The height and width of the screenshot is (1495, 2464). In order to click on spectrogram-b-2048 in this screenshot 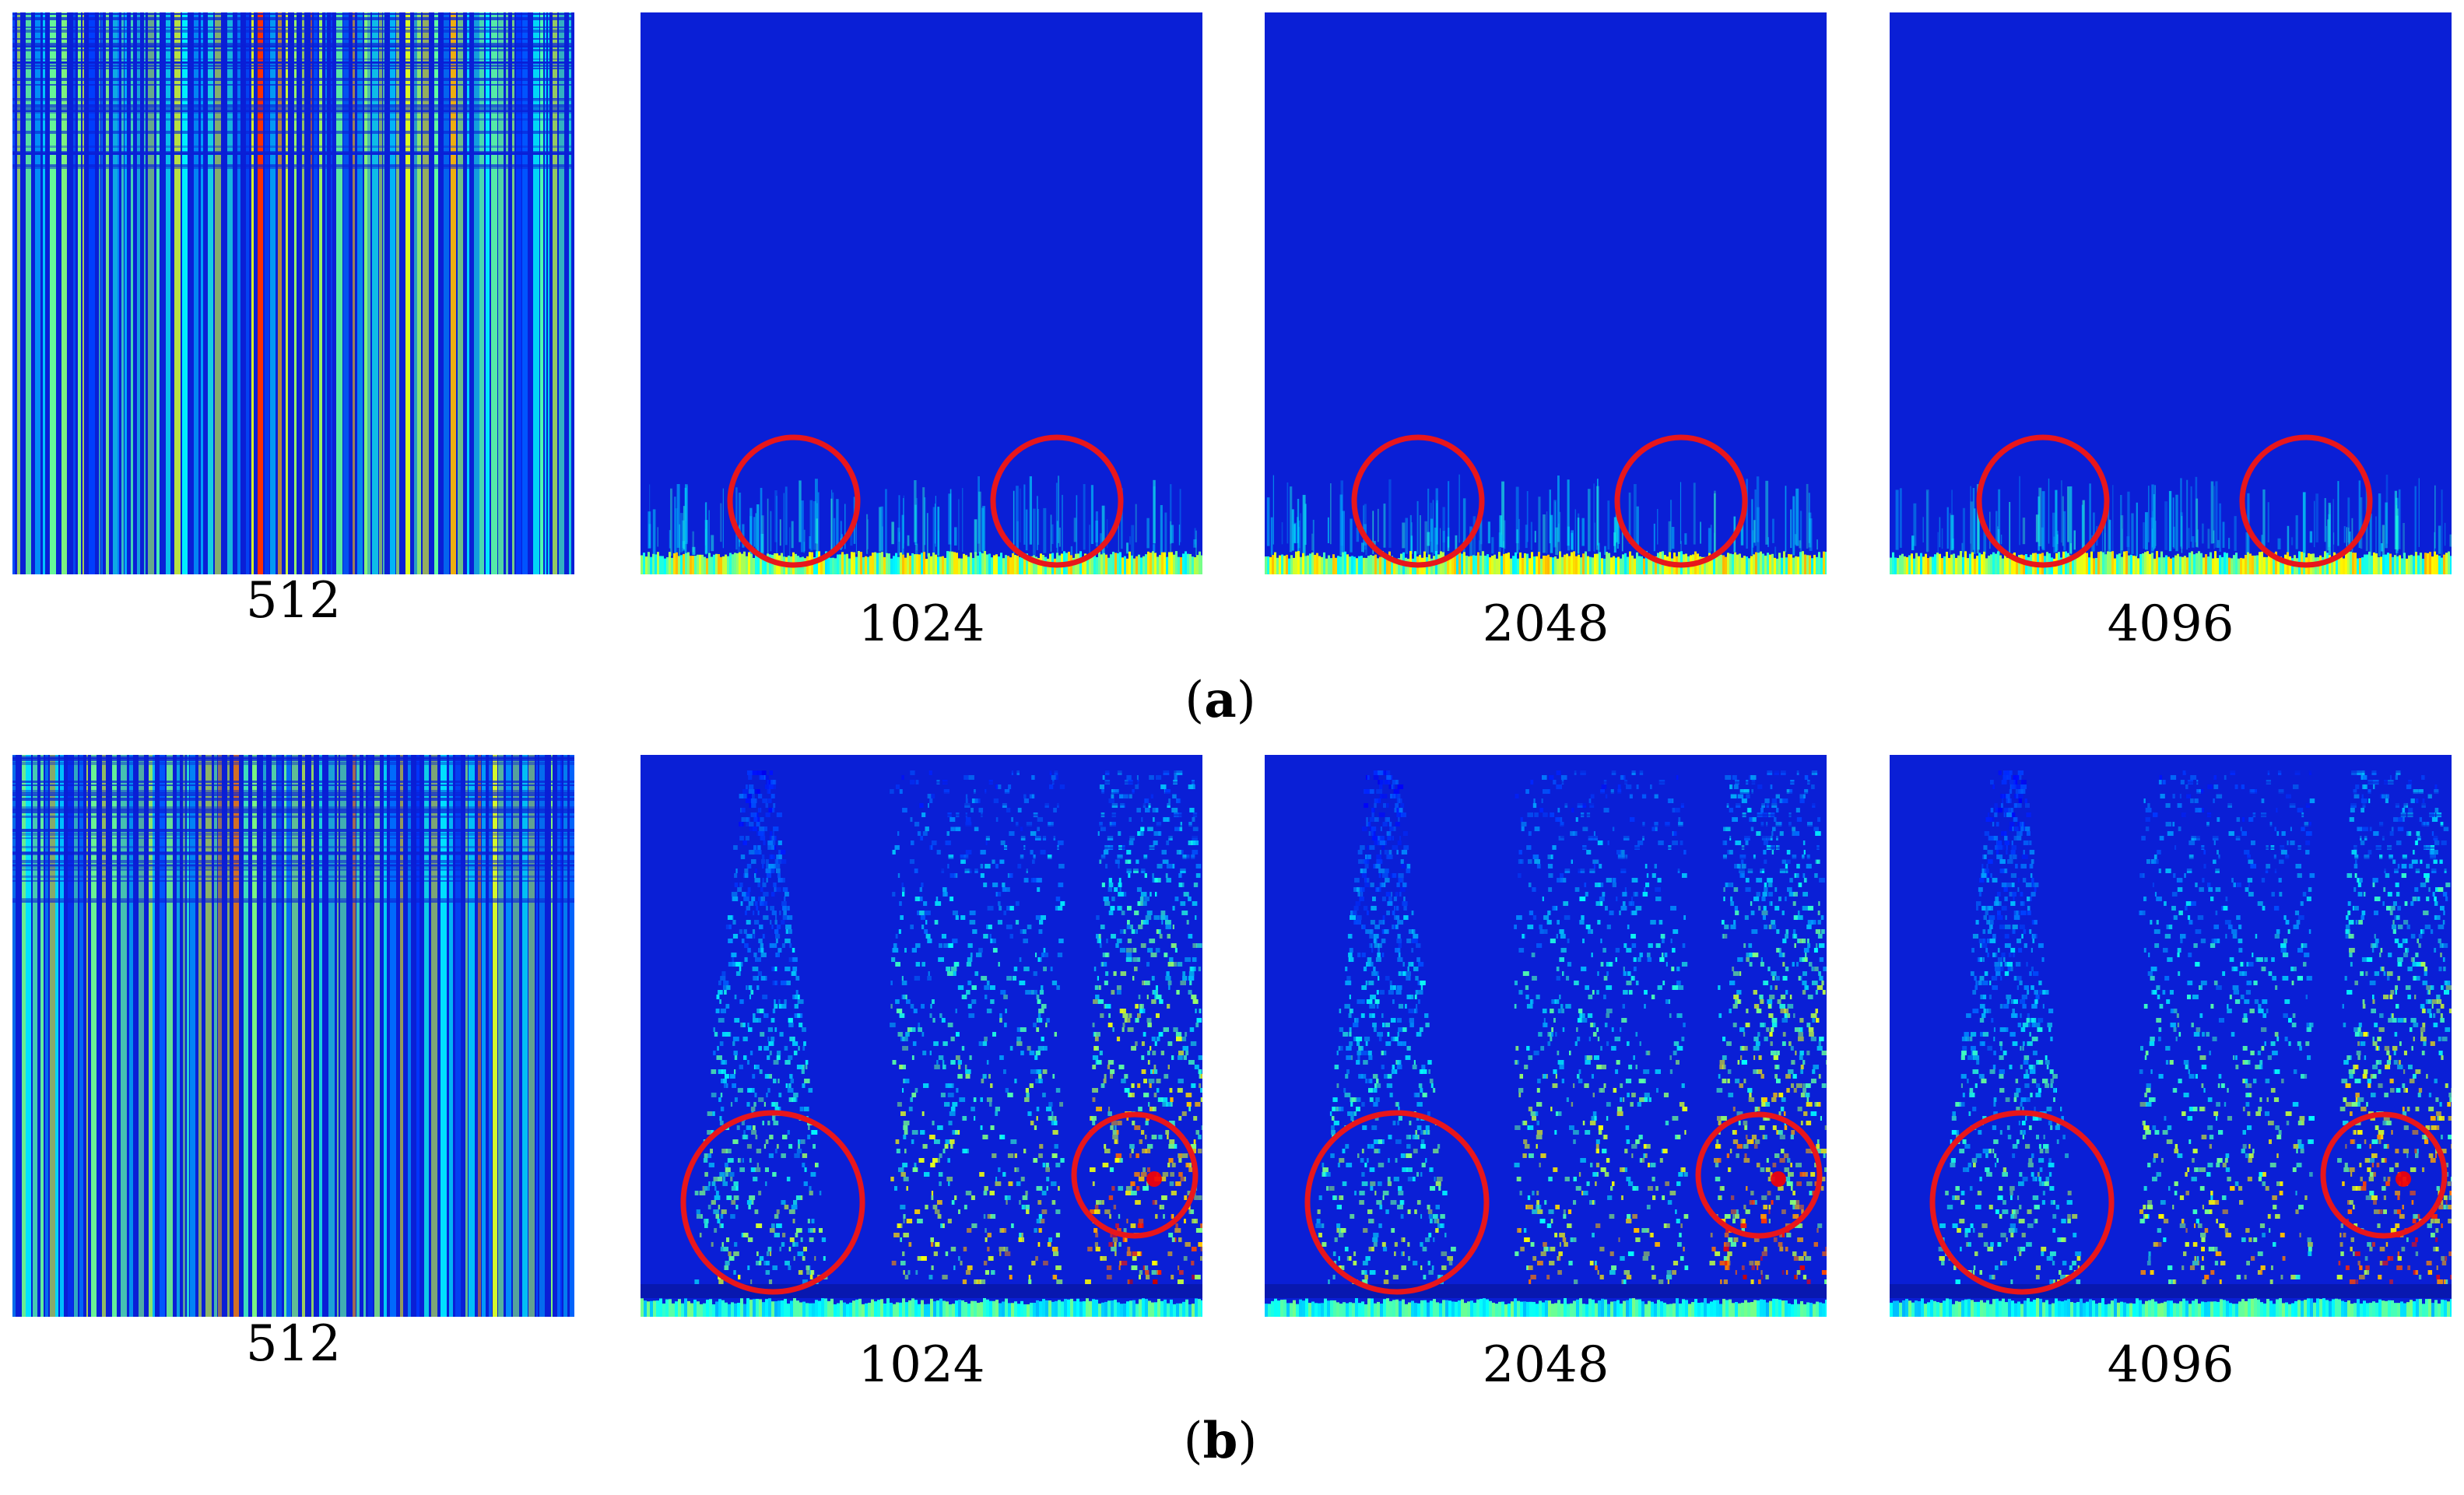, I will do `click(1546, 1036)`.